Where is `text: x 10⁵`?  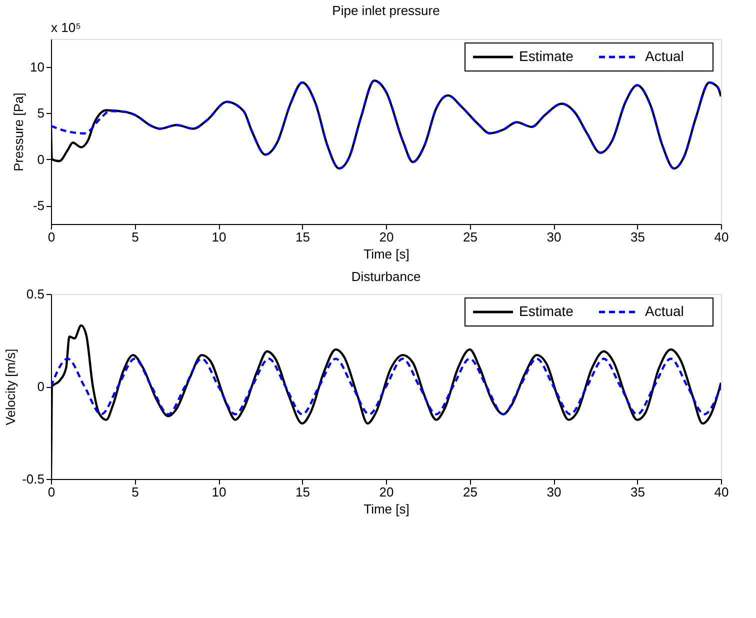 text: x 10⁵ is located at coordinates (66, 27).